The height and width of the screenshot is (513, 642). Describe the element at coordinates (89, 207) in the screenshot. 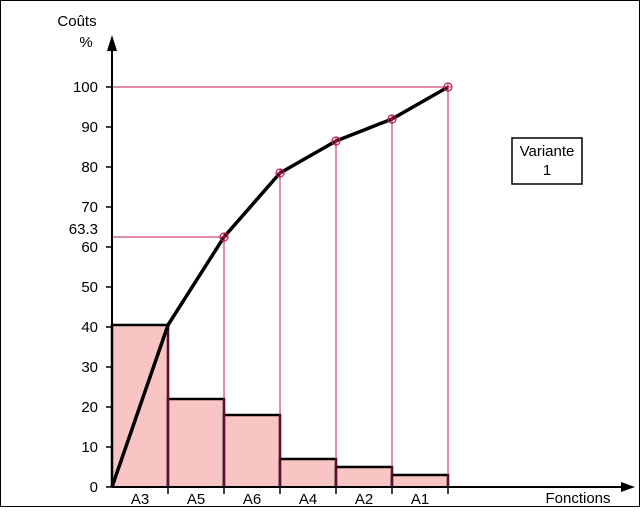

I see `y-tick-label-70: 70` at that location.